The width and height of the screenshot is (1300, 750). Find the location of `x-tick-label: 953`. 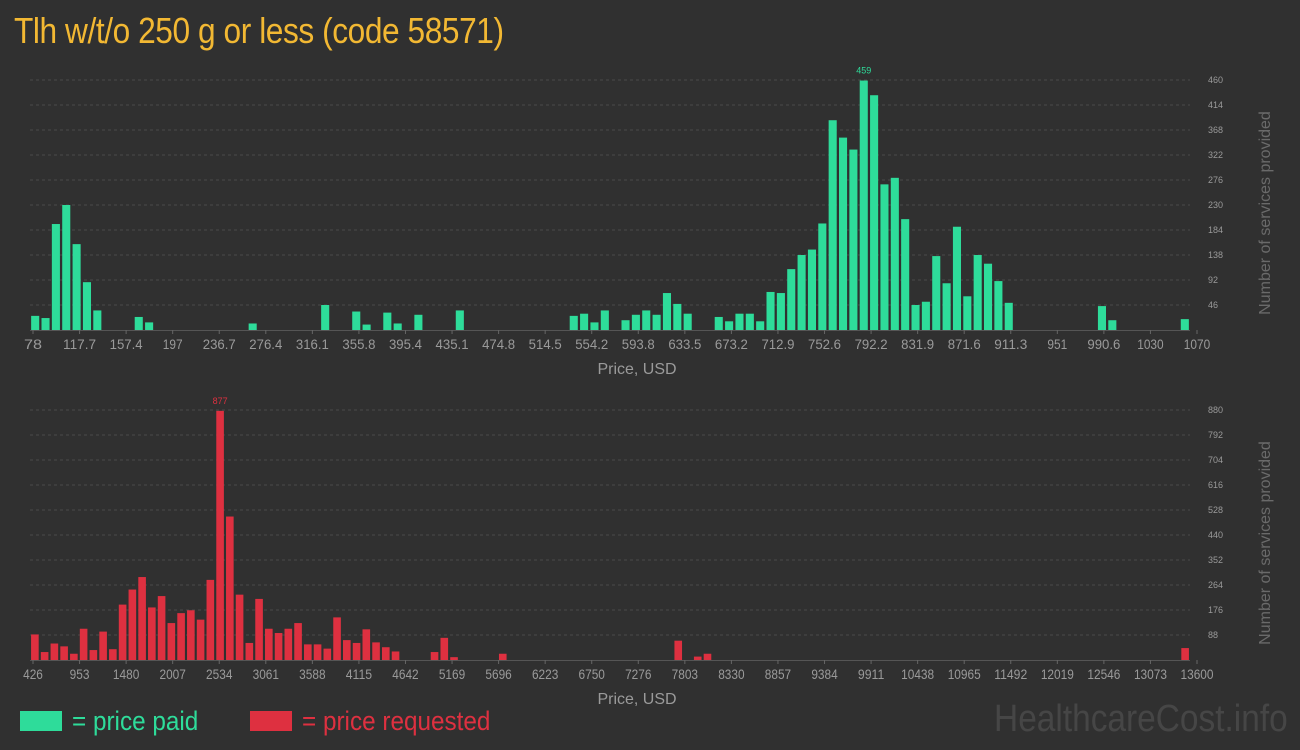

x-tick-label: 953 is located at coordinates (80, 674).